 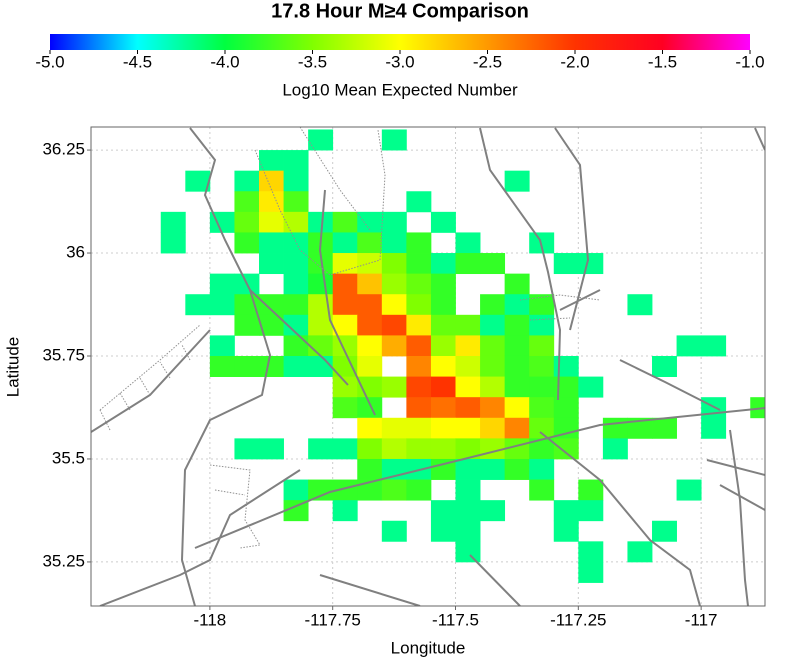 What do you see at coordinates (578, 619) in the screenshot?
I see `x-tick-label: -117.25` at bounding box center [578, 619].